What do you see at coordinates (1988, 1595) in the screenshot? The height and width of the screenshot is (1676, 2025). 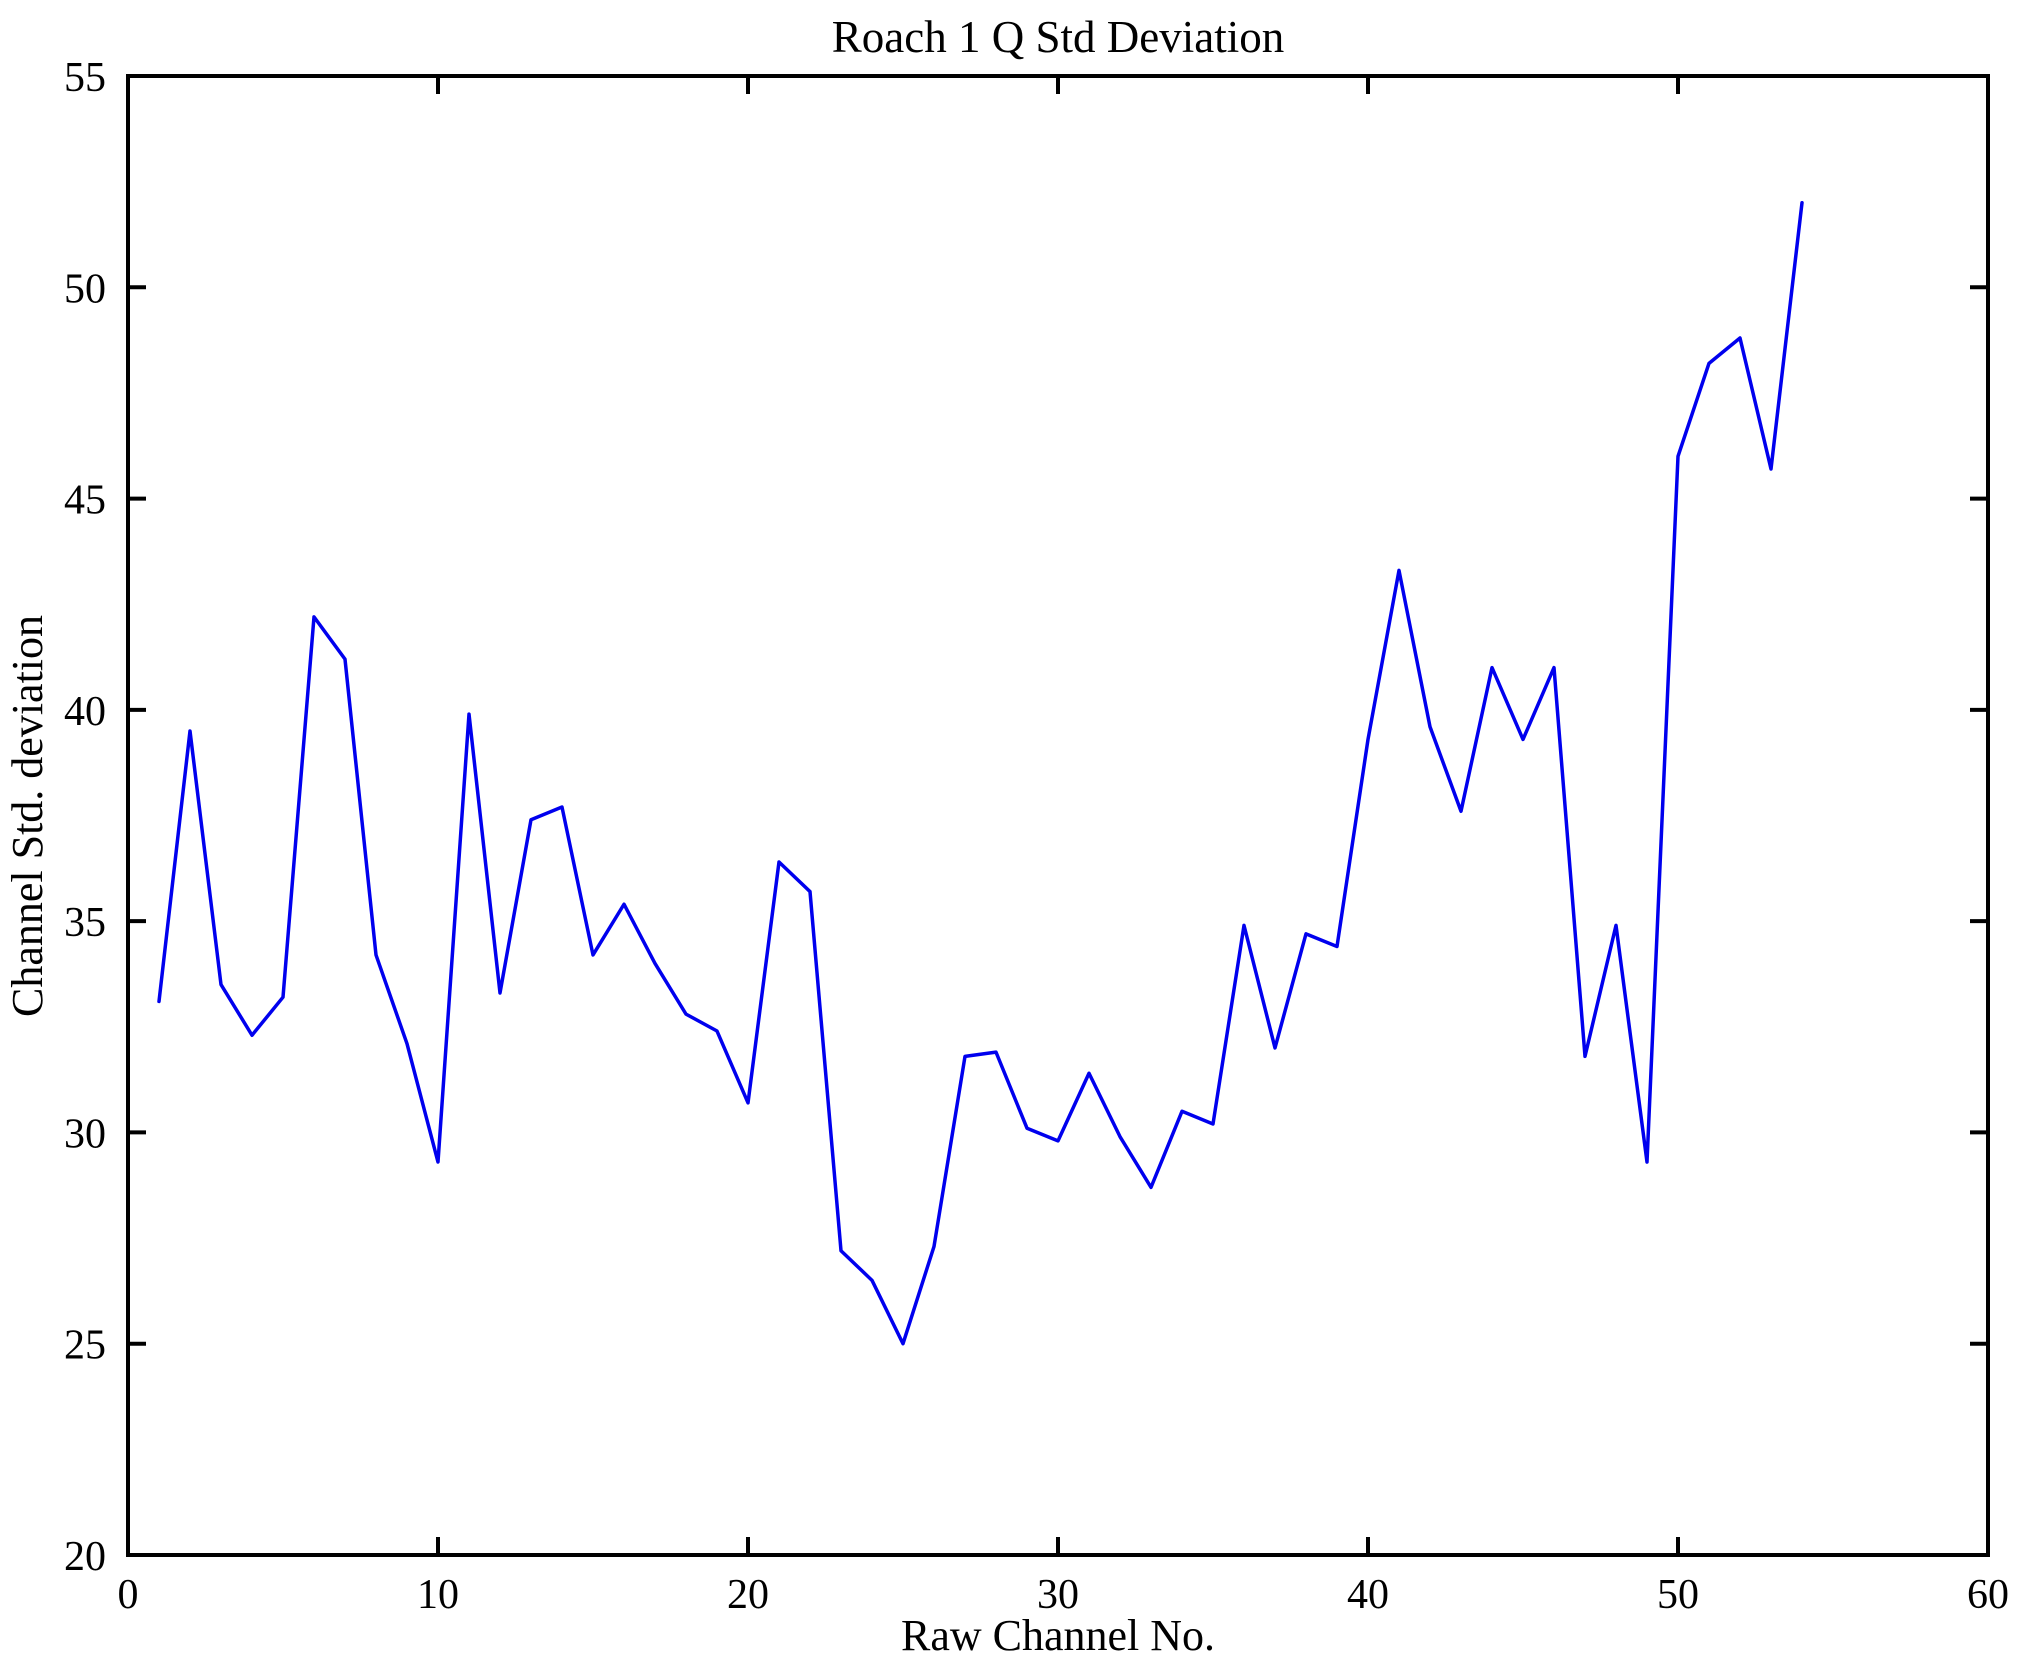 I see `x-tick-label: 60` at bounding box center [1988, 1595].